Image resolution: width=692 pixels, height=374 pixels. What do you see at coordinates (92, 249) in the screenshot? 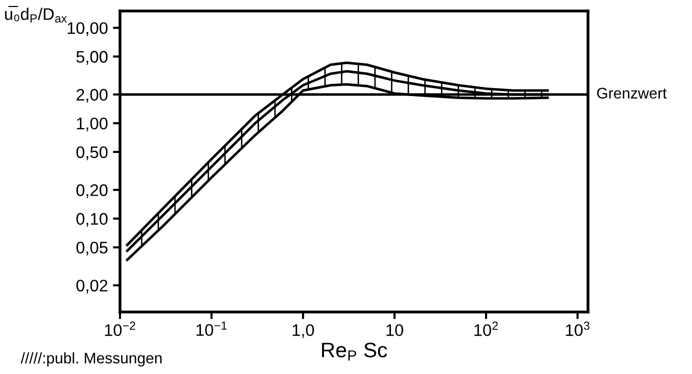
I see `y-tick-label: 0,05` at bounding box center [92, 249].